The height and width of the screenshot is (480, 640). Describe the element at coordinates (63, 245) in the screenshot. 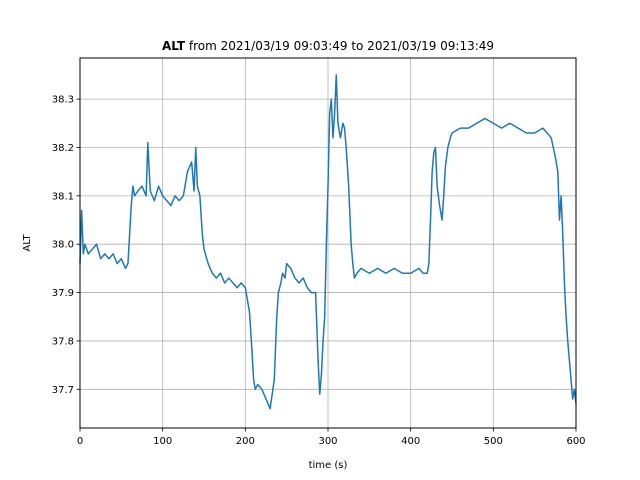

I see `y-tick-label: 38.0` at that location.